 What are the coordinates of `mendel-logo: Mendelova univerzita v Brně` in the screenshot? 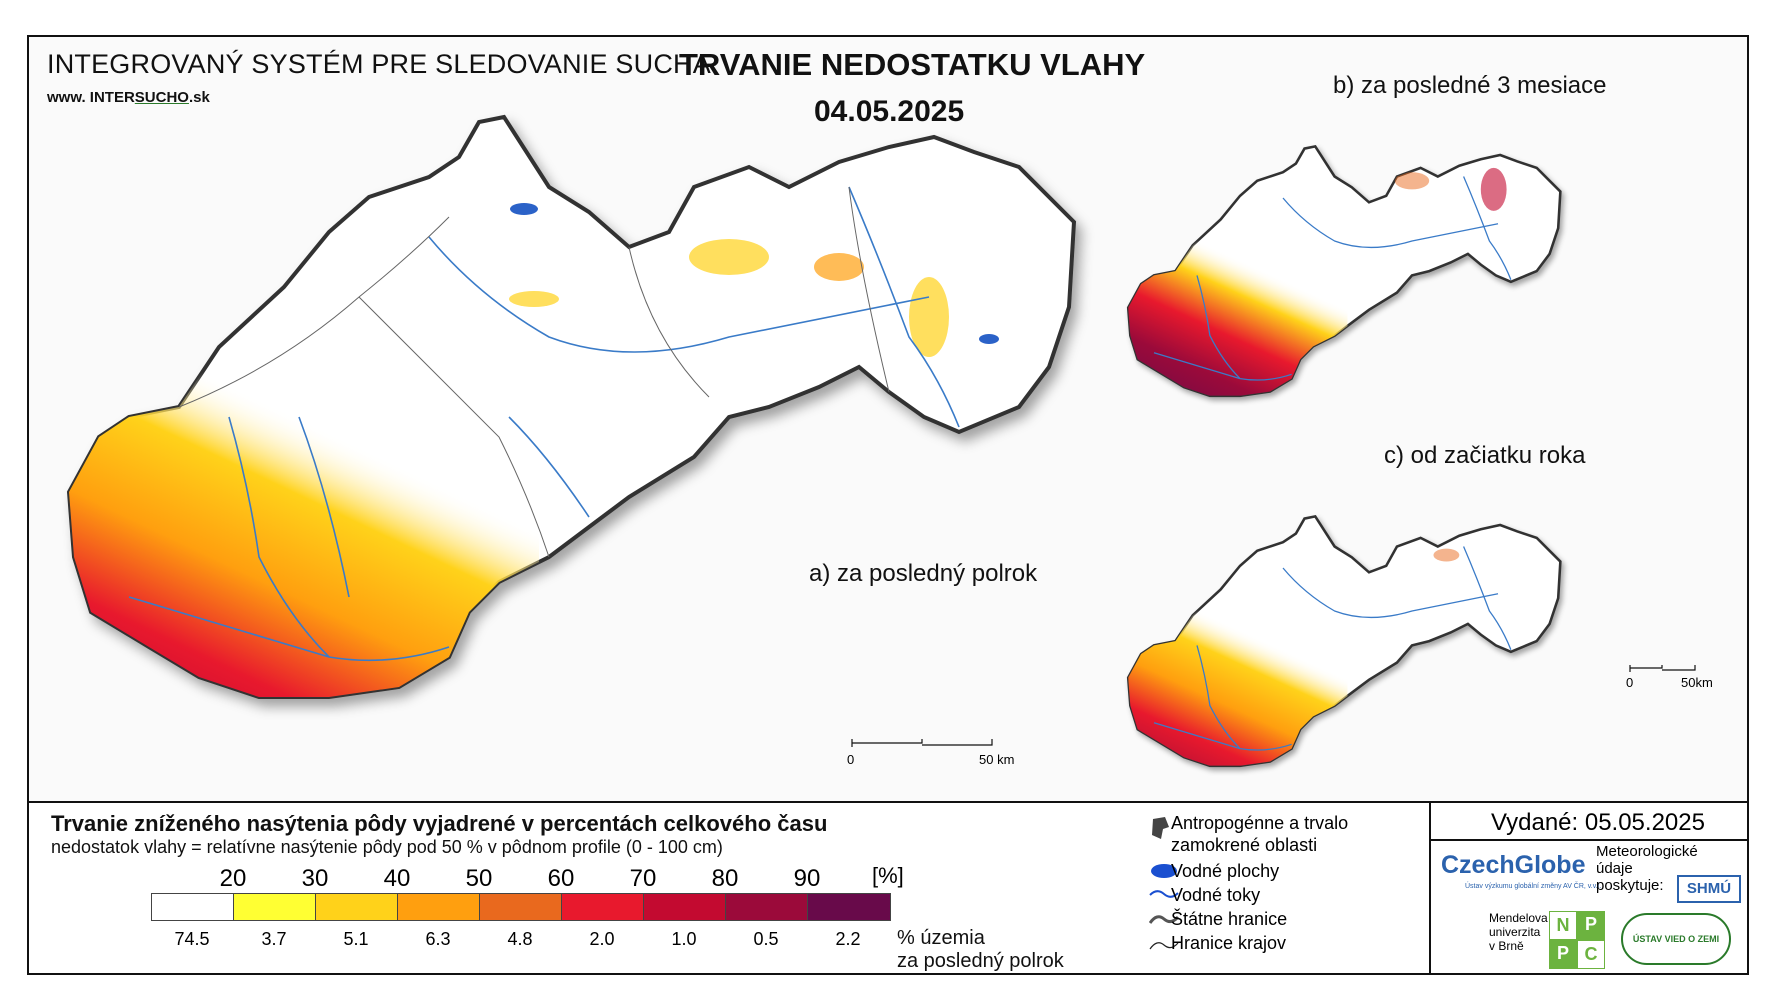 It's located at (1518, 932).